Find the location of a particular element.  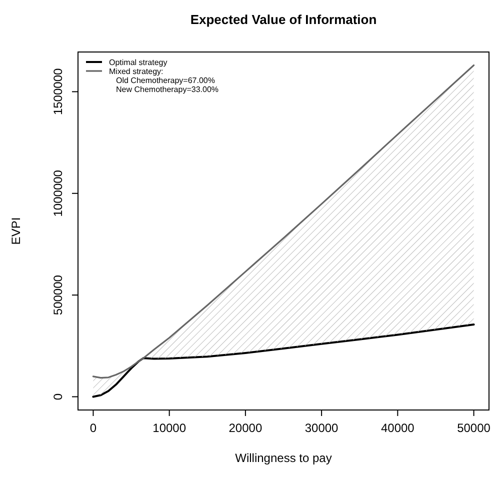

legend-label: Optimal strategy is located at coordinates (138, 62).